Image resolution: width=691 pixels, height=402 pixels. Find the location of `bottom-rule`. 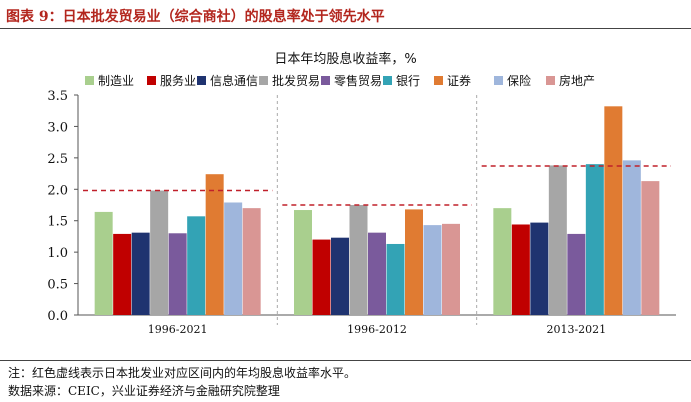

bottom-rule is located at coordinates (345, 360).